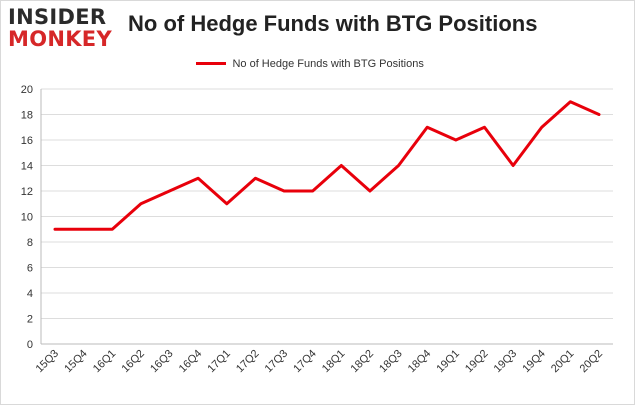 The image size is (635, 405). I want to click on y-tick-label: 20, so click(27, 90).